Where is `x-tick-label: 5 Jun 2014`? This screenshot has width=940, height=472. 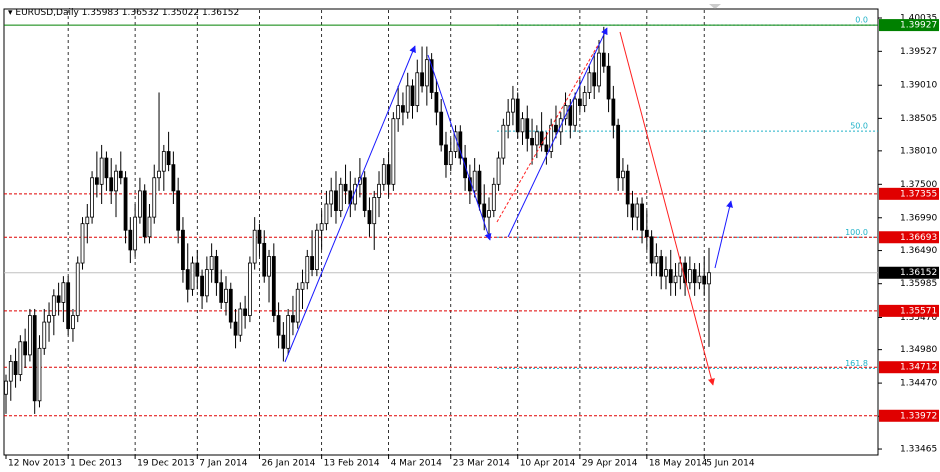 x-tick-label: 5 Jun 2014 is located at coordinates (730, 464).